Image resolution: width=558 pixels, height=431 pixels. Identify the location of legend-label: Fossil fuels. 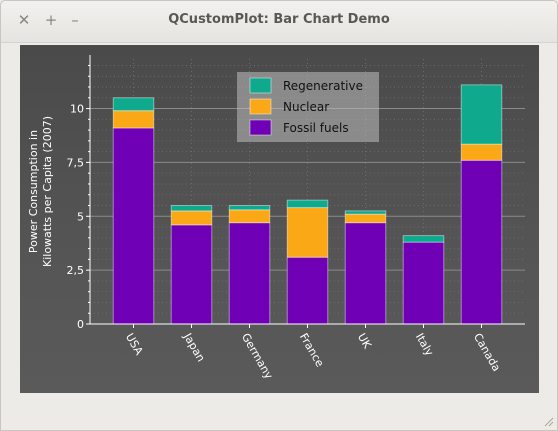
(316, 128).